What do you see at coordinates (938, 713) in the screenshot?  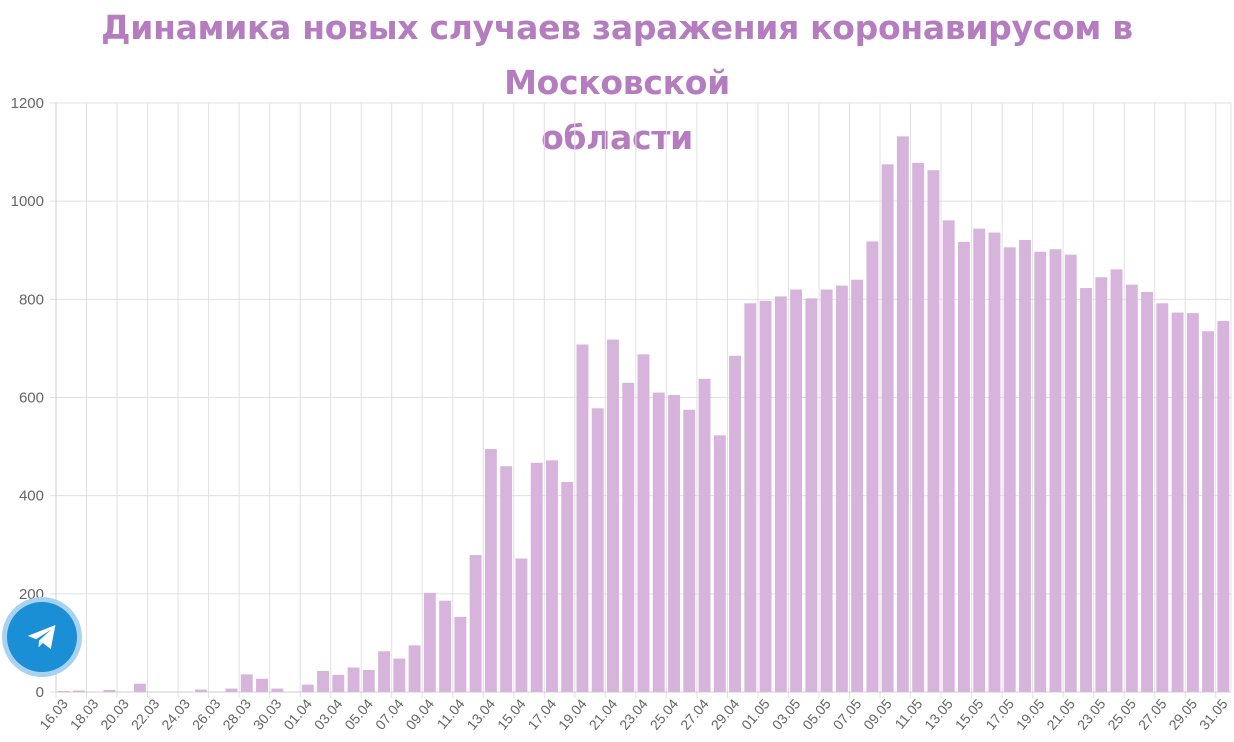 I see `x-tick-label: 13.05` at bounding box center [938, 713].